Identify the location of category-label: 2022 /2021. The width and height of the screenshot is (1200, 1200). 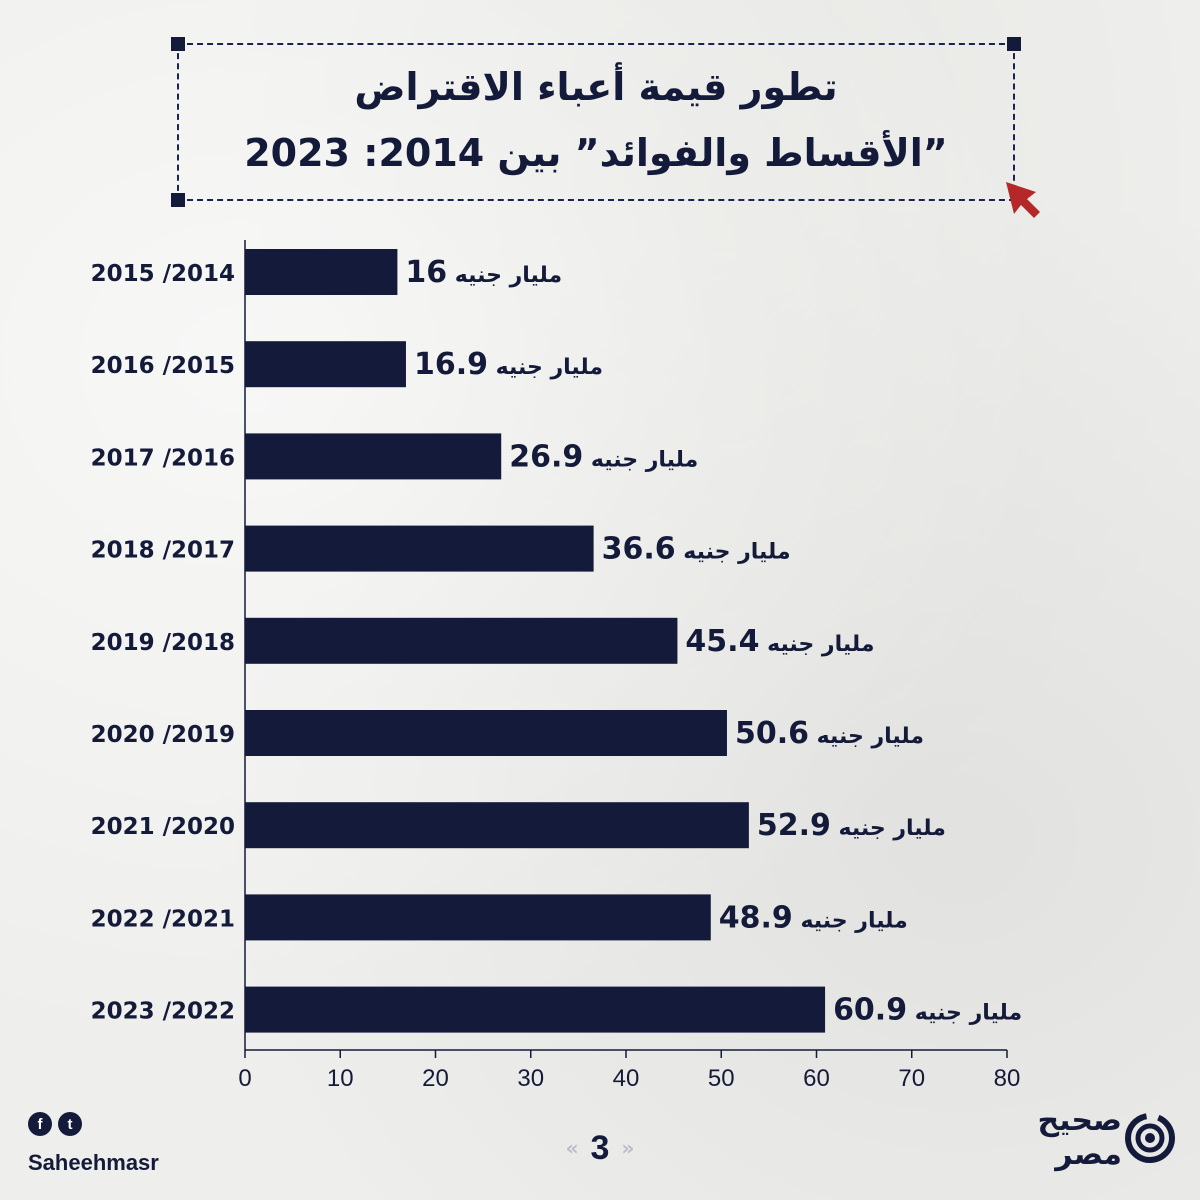
(163, 919).